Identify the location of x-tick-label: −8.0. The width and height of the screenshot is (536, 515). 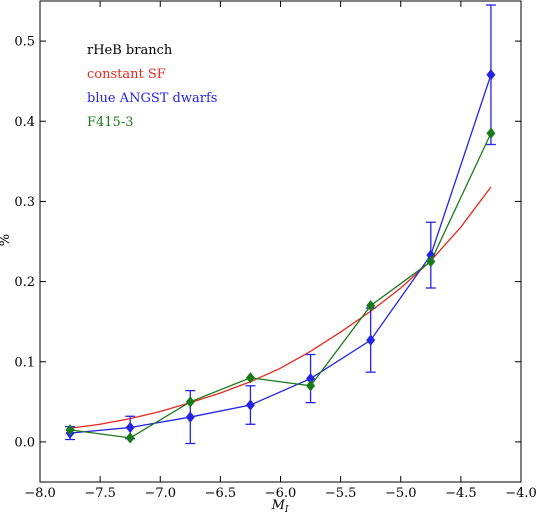
(40, 493).